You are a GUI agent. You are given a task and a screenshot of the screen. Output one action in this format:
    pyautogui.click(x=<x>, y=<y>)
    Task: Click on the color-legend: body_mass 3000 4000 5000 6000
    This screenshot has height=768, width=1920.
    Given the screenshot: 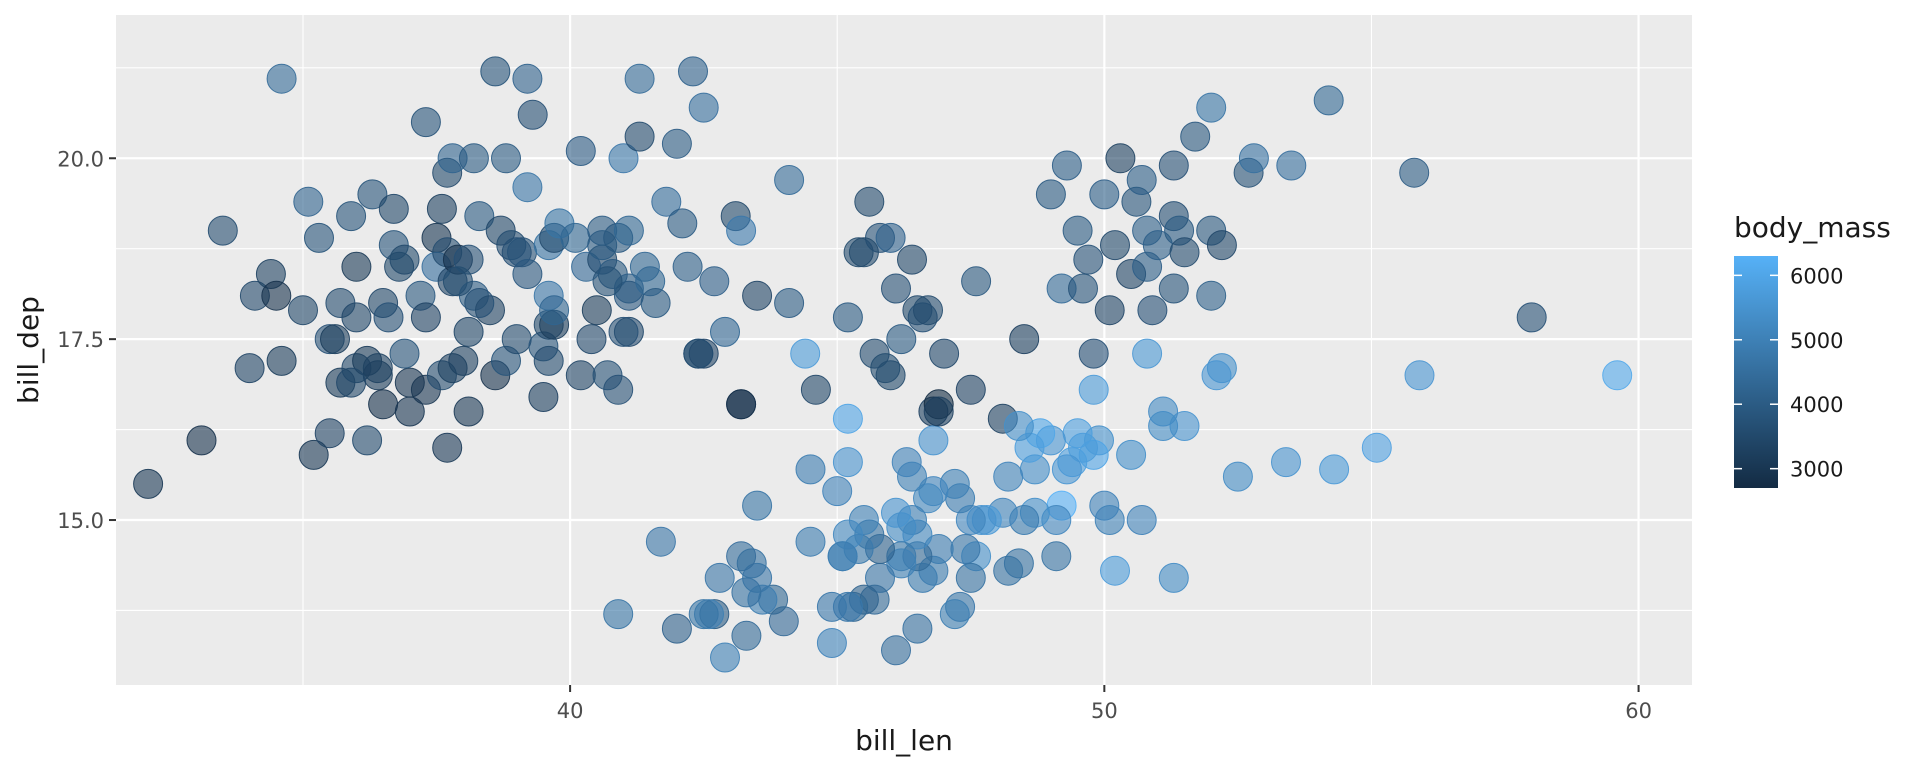 What is the action you would take?
    pyautogui.click(x=1812, y=349)
    